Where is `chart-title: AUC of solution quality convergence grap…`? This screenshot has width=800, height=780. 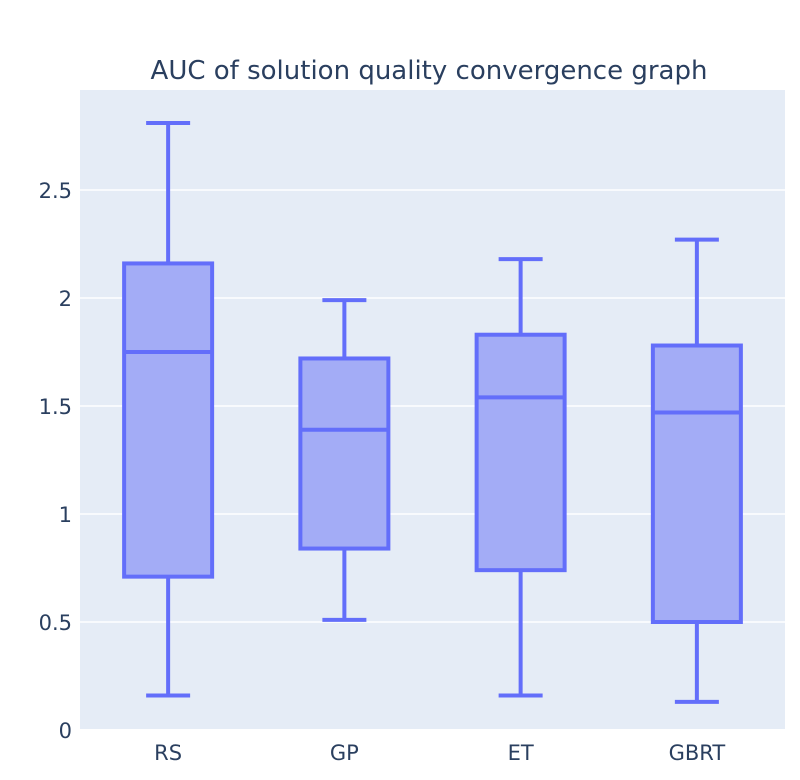
chart-title: AUC of solution quality convergence grap… is located at coordinates (429, 71).